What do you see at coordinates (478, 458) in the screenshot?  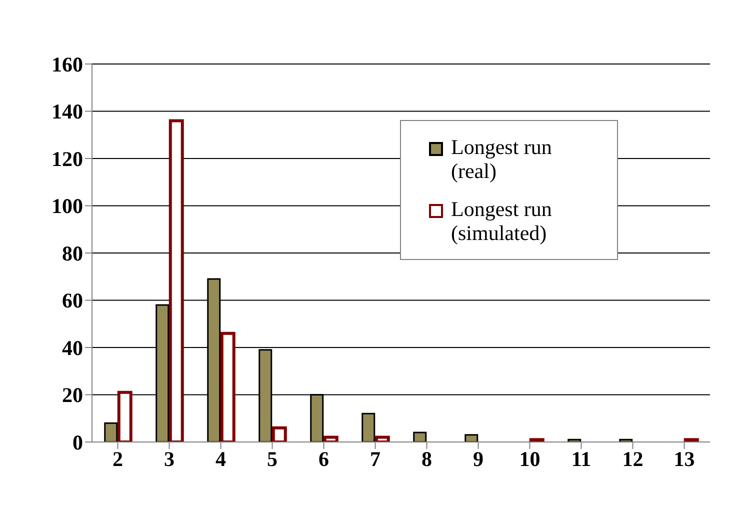 I see `x-tick-label: 9` at bounding box center [478, 458].